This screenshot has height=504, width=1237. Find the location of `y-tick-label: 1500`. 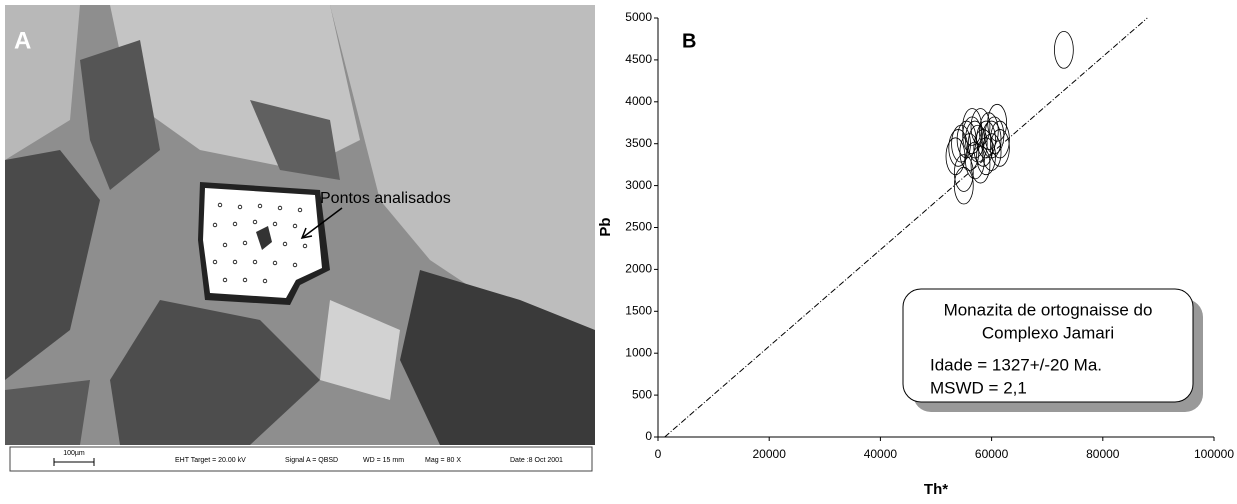

y-tick-label: 1500 is located at coordinates (638, 310).